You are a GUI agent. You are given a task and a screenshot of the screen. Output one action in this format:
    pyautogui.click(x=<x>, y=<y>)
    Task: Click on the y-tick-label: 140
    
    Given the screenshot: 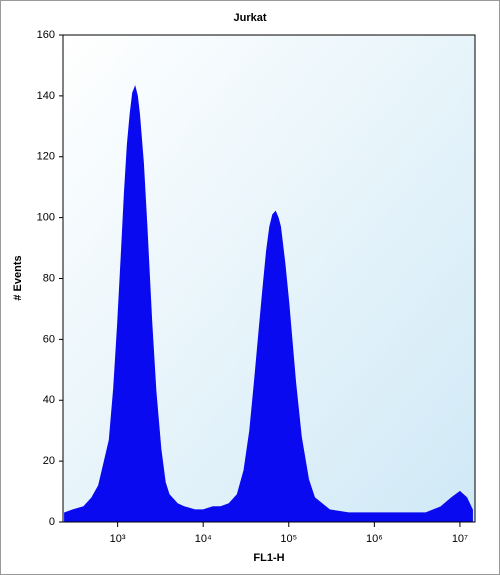 What is the action you would take?
    pyautogui.click(x=46, y=96)
    